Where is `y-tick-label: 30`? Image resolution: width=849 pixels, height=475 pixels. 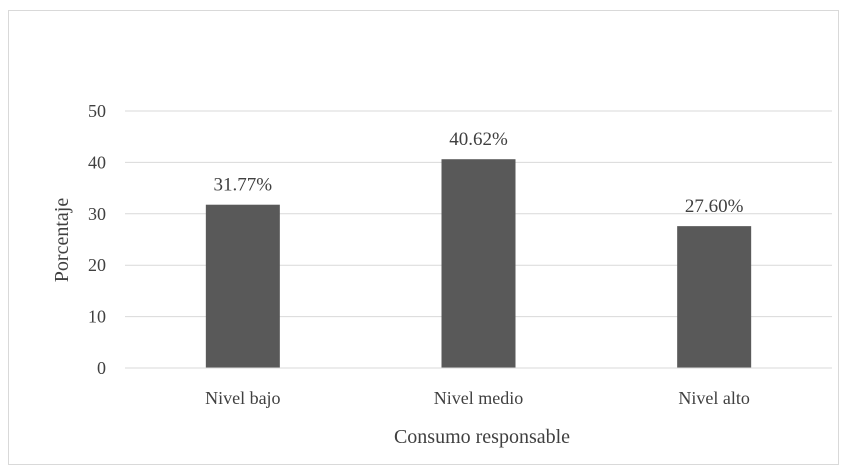 y-tick-label: 30 is located at coordinates (97, 214).